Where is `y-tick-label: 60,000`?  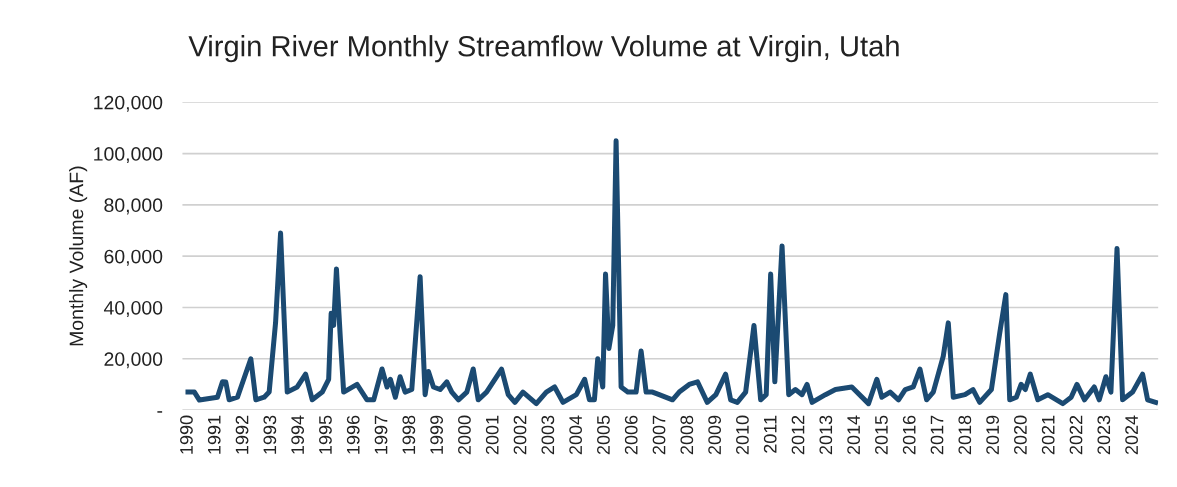
y-tick-label: 60,000 is located at coordinates (133, 257).